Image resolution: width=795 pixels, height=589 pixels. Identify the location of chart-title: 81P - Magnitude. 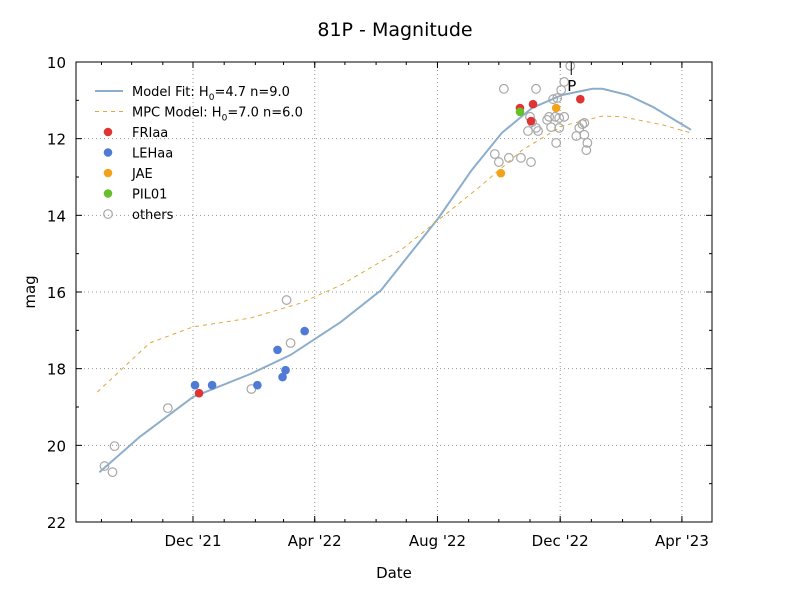
(394, 30).